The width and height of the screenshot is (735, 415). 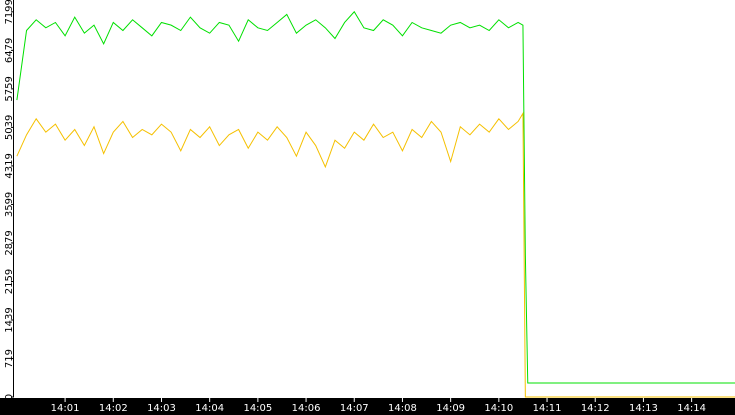 What do you see at coordinates (161, 408) in the screenshot?
I see `x-tick-label: 14:03` at bounding box center [161, 408].